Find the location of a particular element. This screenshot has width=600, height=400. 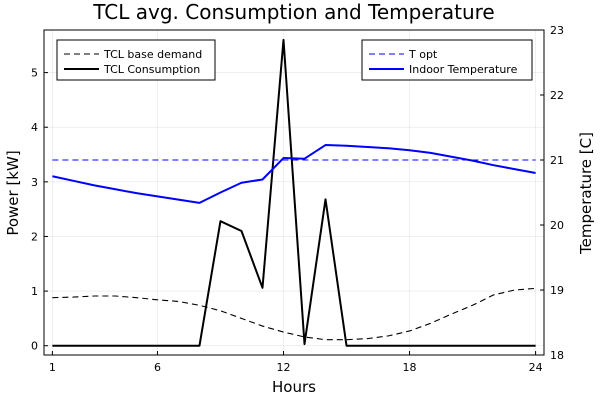

y-right-tick-label: 21 is located at coordinates (557, 160).